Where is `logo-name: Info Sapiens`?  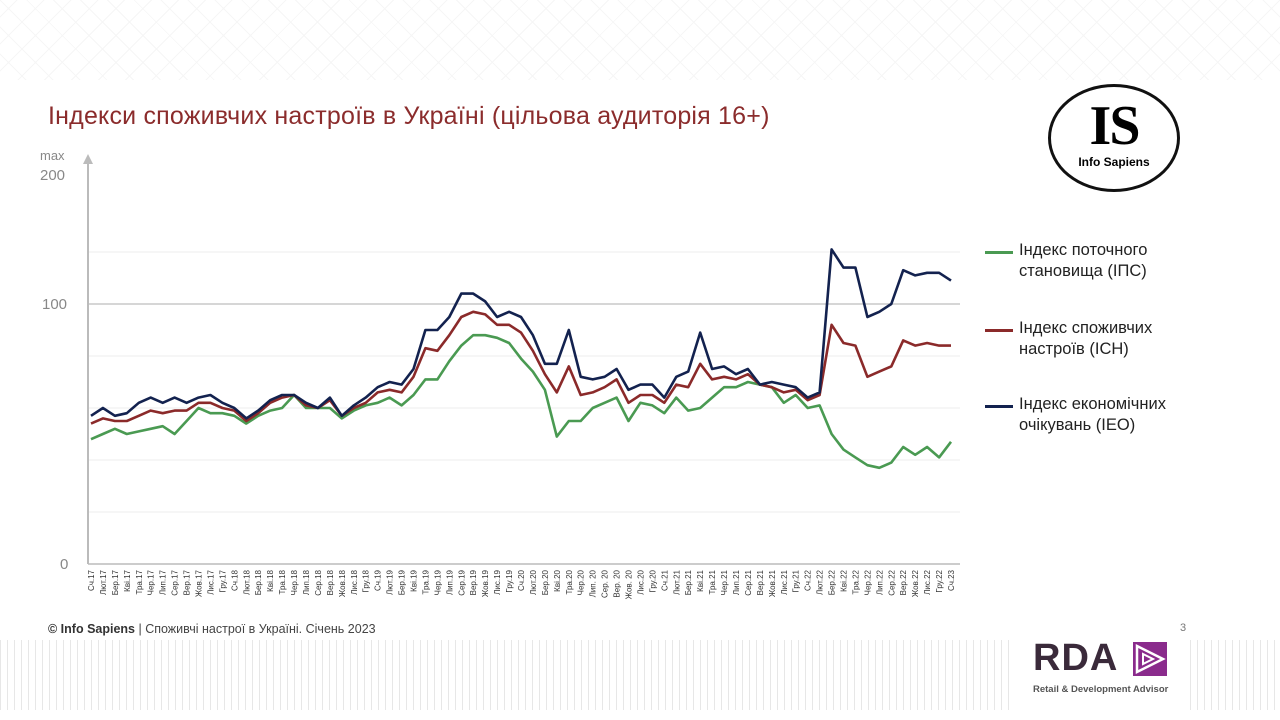 logo-name: Info Sapiens is located at coordinates (1114, 162).